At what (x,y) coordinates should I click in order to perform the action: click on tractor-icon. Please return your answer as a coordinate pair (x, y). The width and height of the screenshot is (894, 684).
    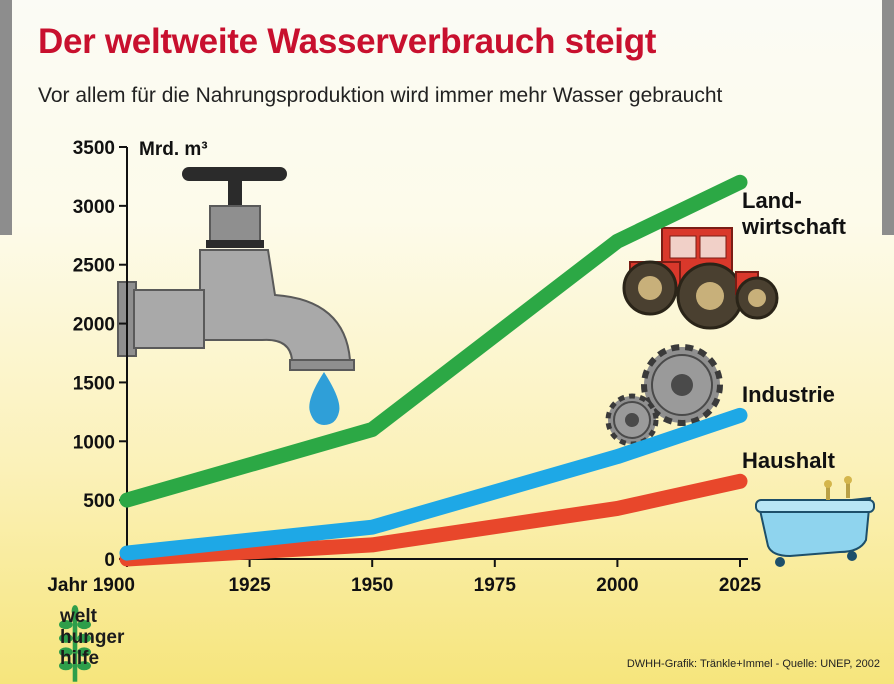
    Looking at the image, I should click on (700, 278).